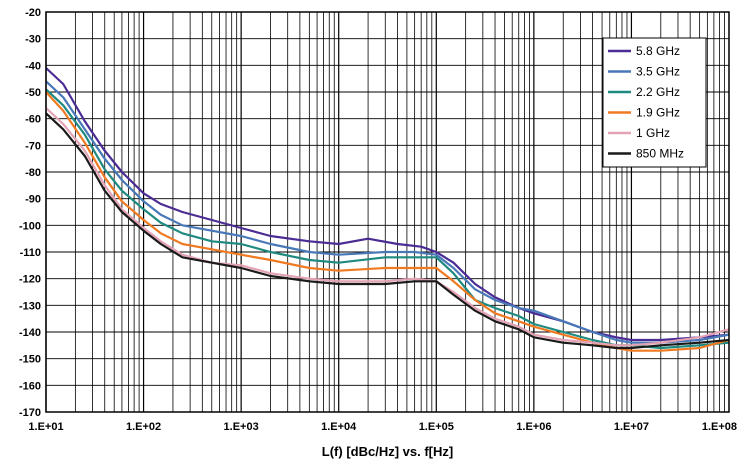 This screenshot has width=744, height=469. Describe the element at coordinates (658, 92) in the screenshot. I see `legend-label: 2.2 GHz` at that location.